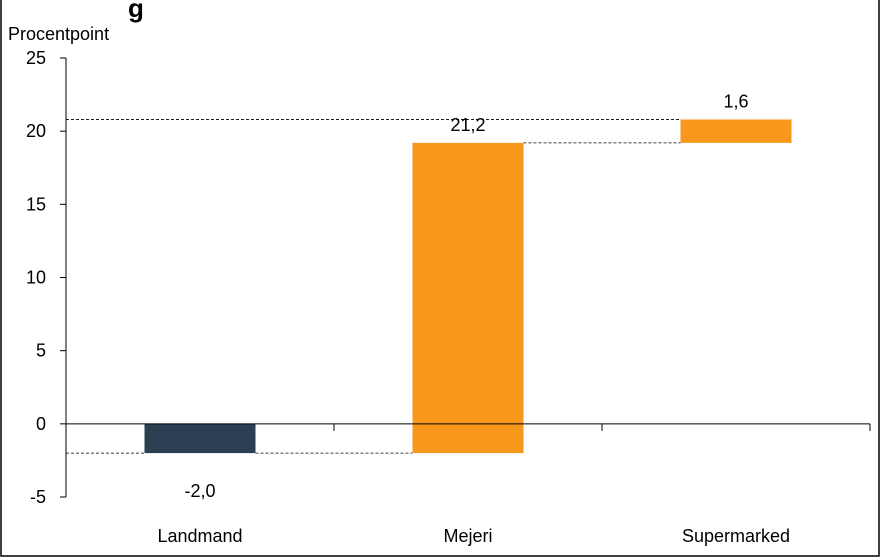 The image size is (881, 557). Describe the element at coordinates (467, 125) in the screenshot. I see `value-label: 21,2` at that location.